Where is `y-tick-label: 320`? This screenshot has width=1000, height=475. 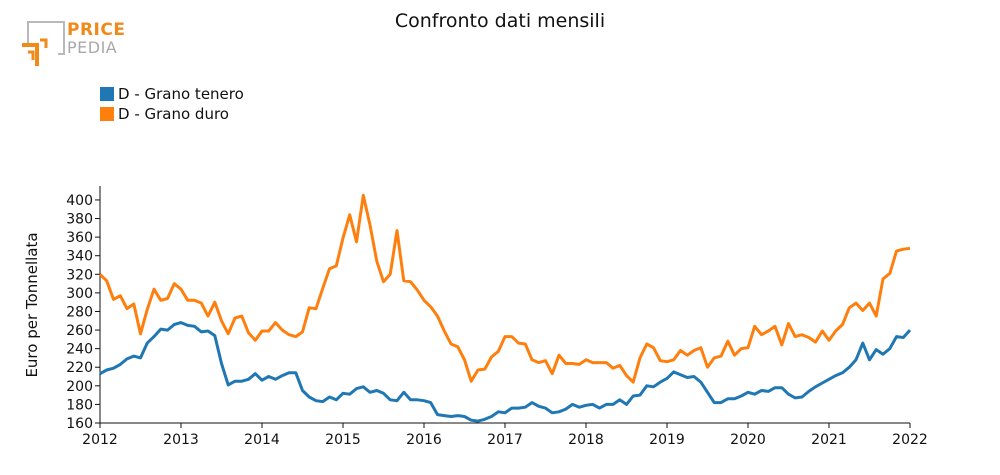 y-tick-label: 320 is located at coordinates (79, 275).